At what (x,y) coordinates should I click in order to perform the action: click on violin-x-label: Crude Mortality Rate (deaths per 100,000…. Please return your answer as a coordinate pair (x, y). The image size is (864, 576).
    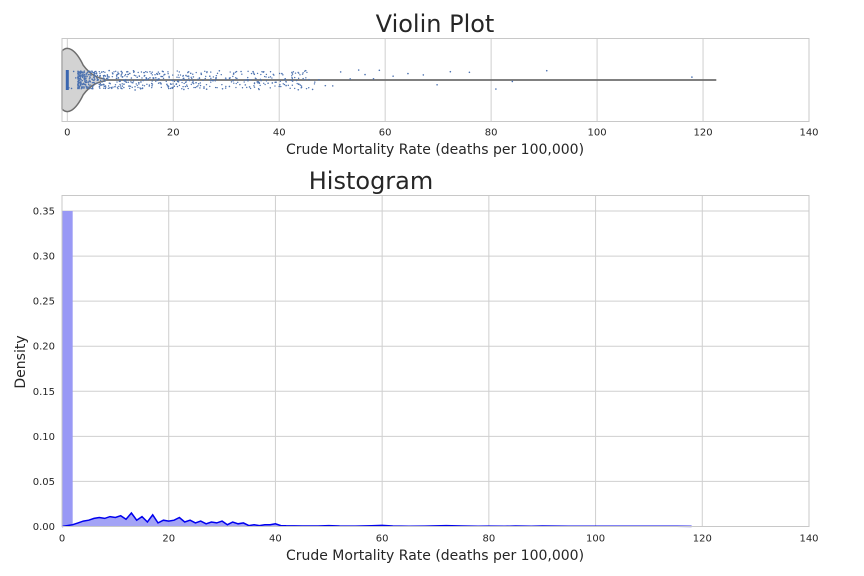
    Looking at the image, I should click on (435, 150).